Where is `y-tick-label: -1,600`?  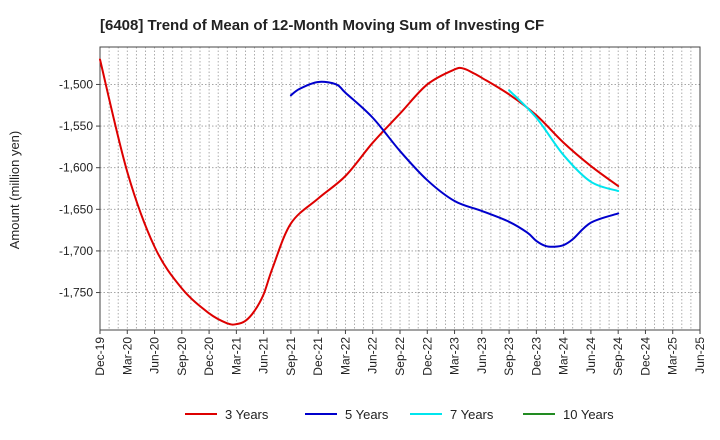
y-tick-label: -1,600 is located at coordinates (76, 168).